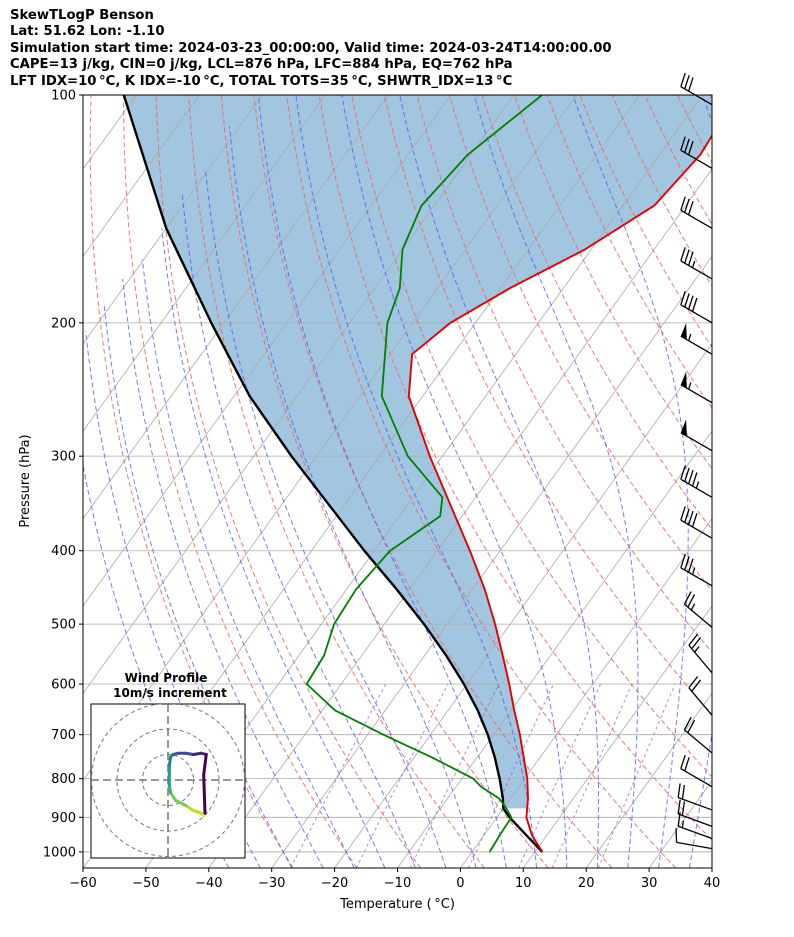  I want to click on x-axis-label: Temperature ( °C), so click(397, 904).